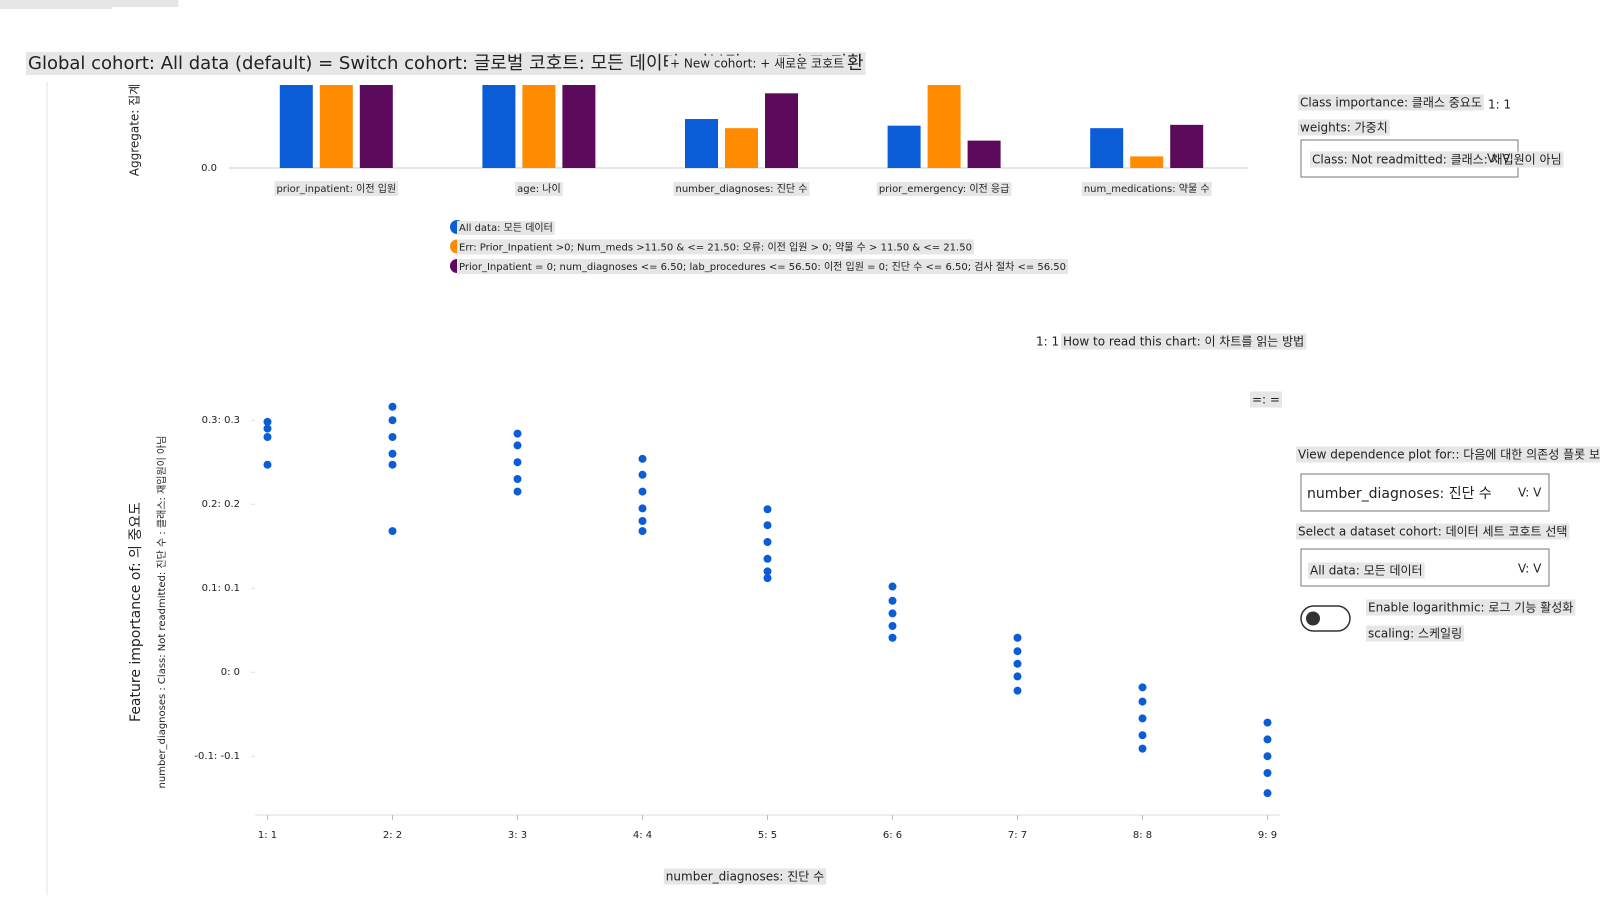 This screenshot has width=1600, height=914. What do you see at coordinates (892, 835) in the screenshot?
I see `x-tick-label: 6` at bounding box center [892, 835].